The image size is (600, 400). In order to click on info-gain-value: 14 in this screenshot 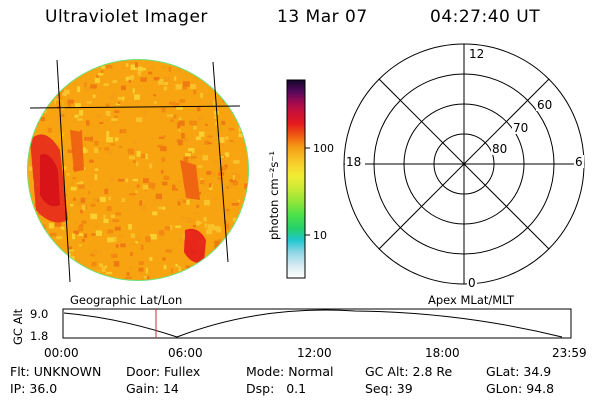, I will do `click(170, 388)`.